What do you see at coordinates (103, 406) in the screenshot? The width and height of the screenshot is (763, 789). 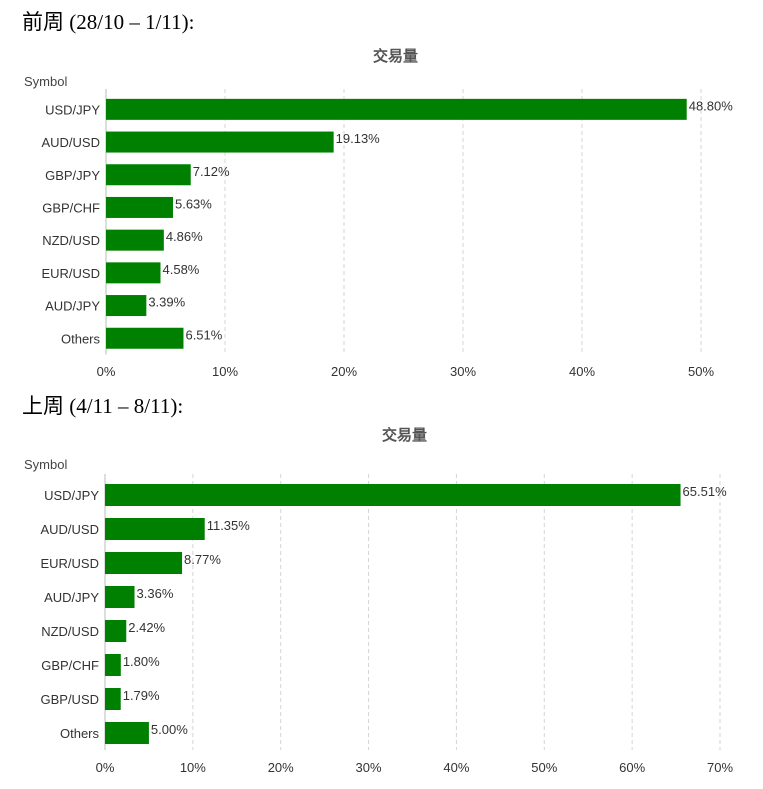 I see `section-heading-last-week: 上周 (4/11 – 8/11):` at bounding box center [103, 406].